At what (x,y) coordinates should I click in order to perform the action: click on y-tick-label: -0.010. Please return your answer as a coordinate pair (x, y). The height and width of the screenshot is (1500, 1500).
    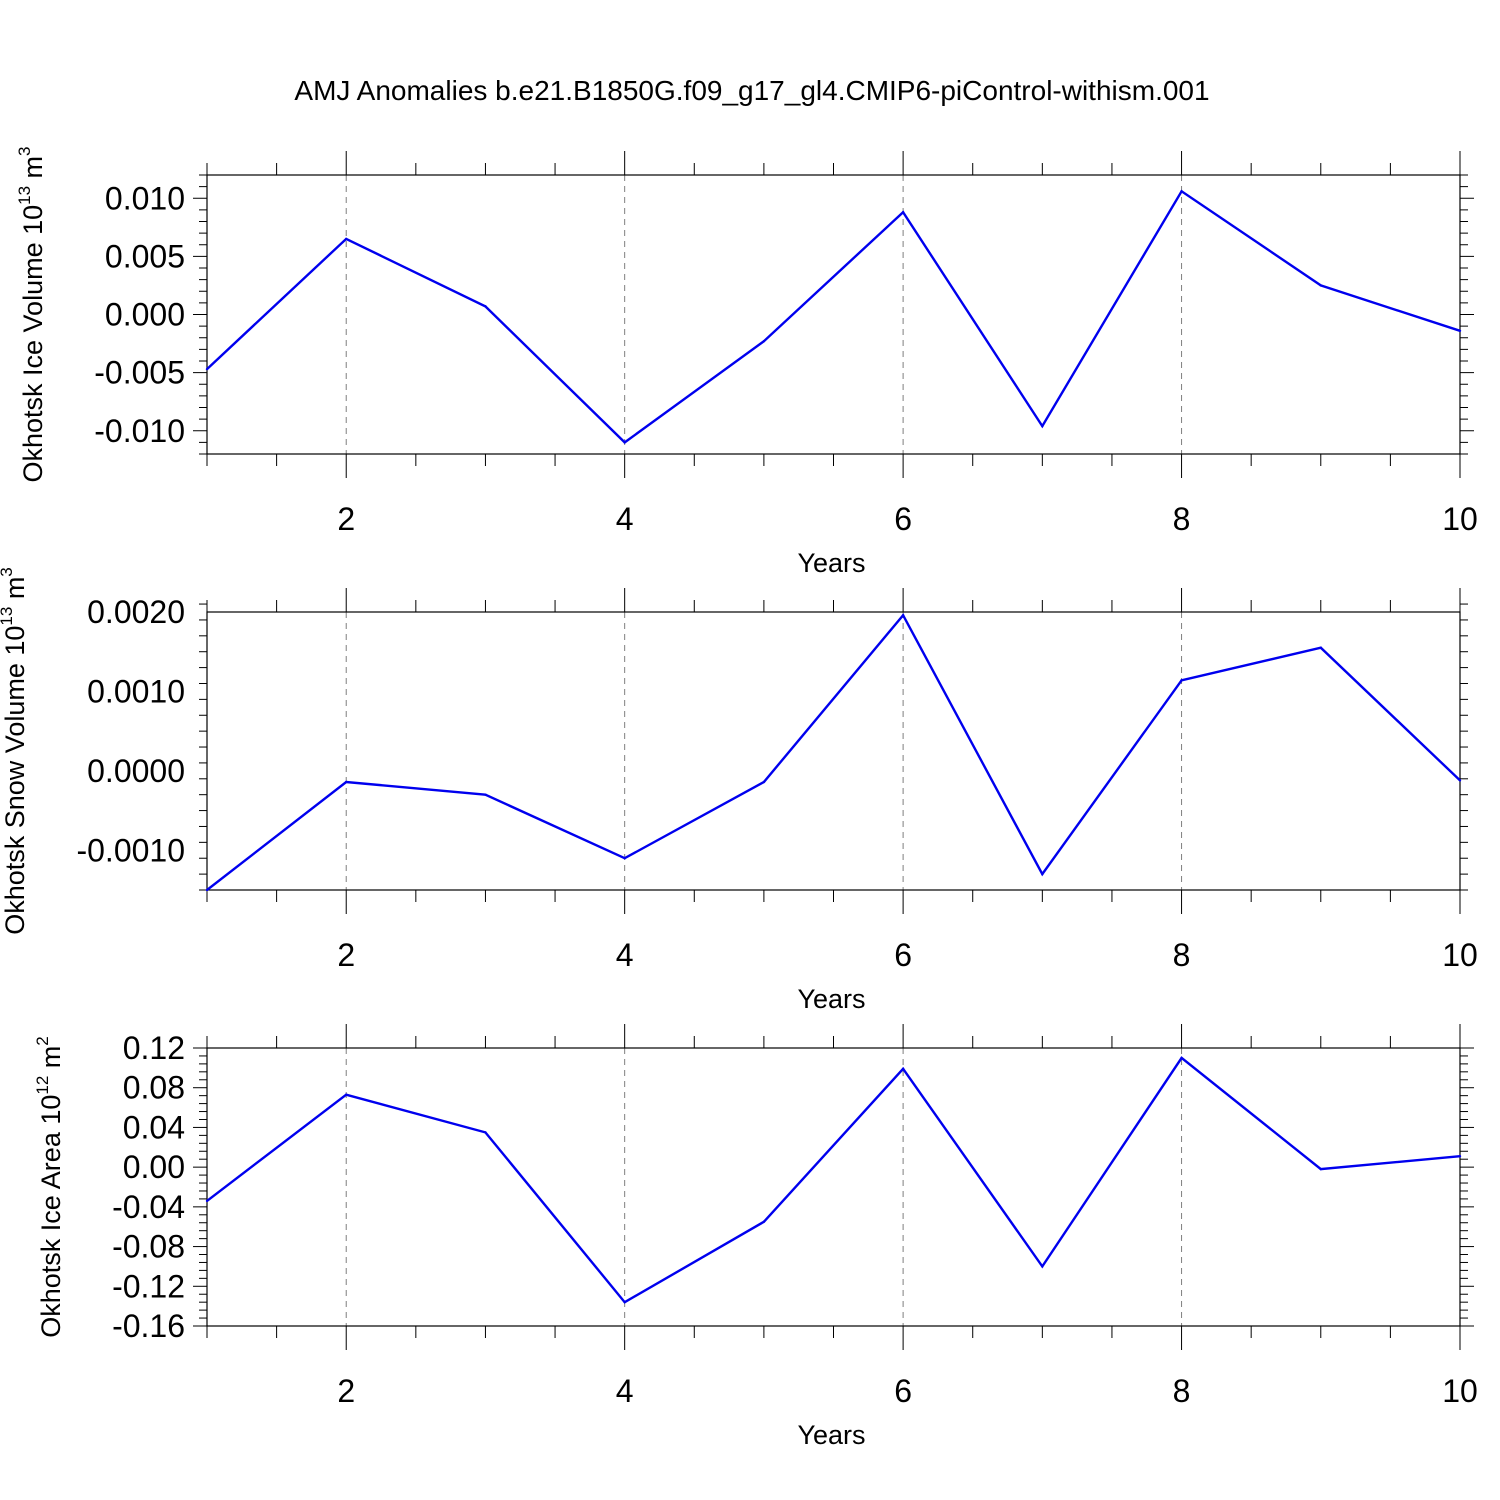
    Looking at the image, I should click on (139, 431).